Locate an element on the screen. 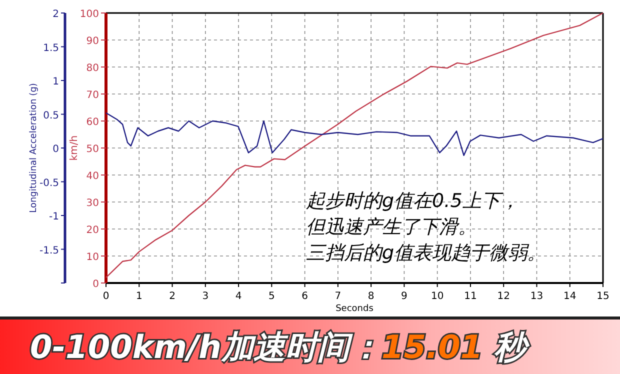 The height and width of the screenshot is (374, 620). y-tick-label: 100 is located at coordinates (89, 14).